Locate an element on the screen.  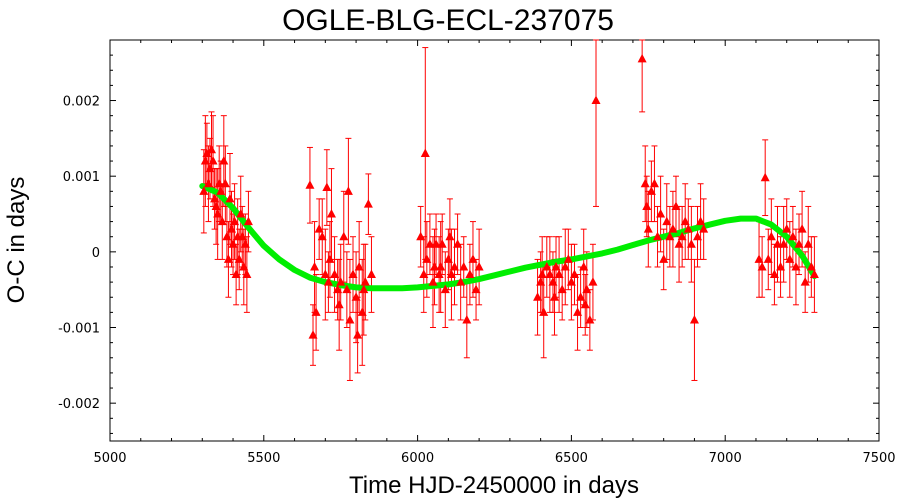
y-tick-label: -0.001 is located at coordinates (79, 329).